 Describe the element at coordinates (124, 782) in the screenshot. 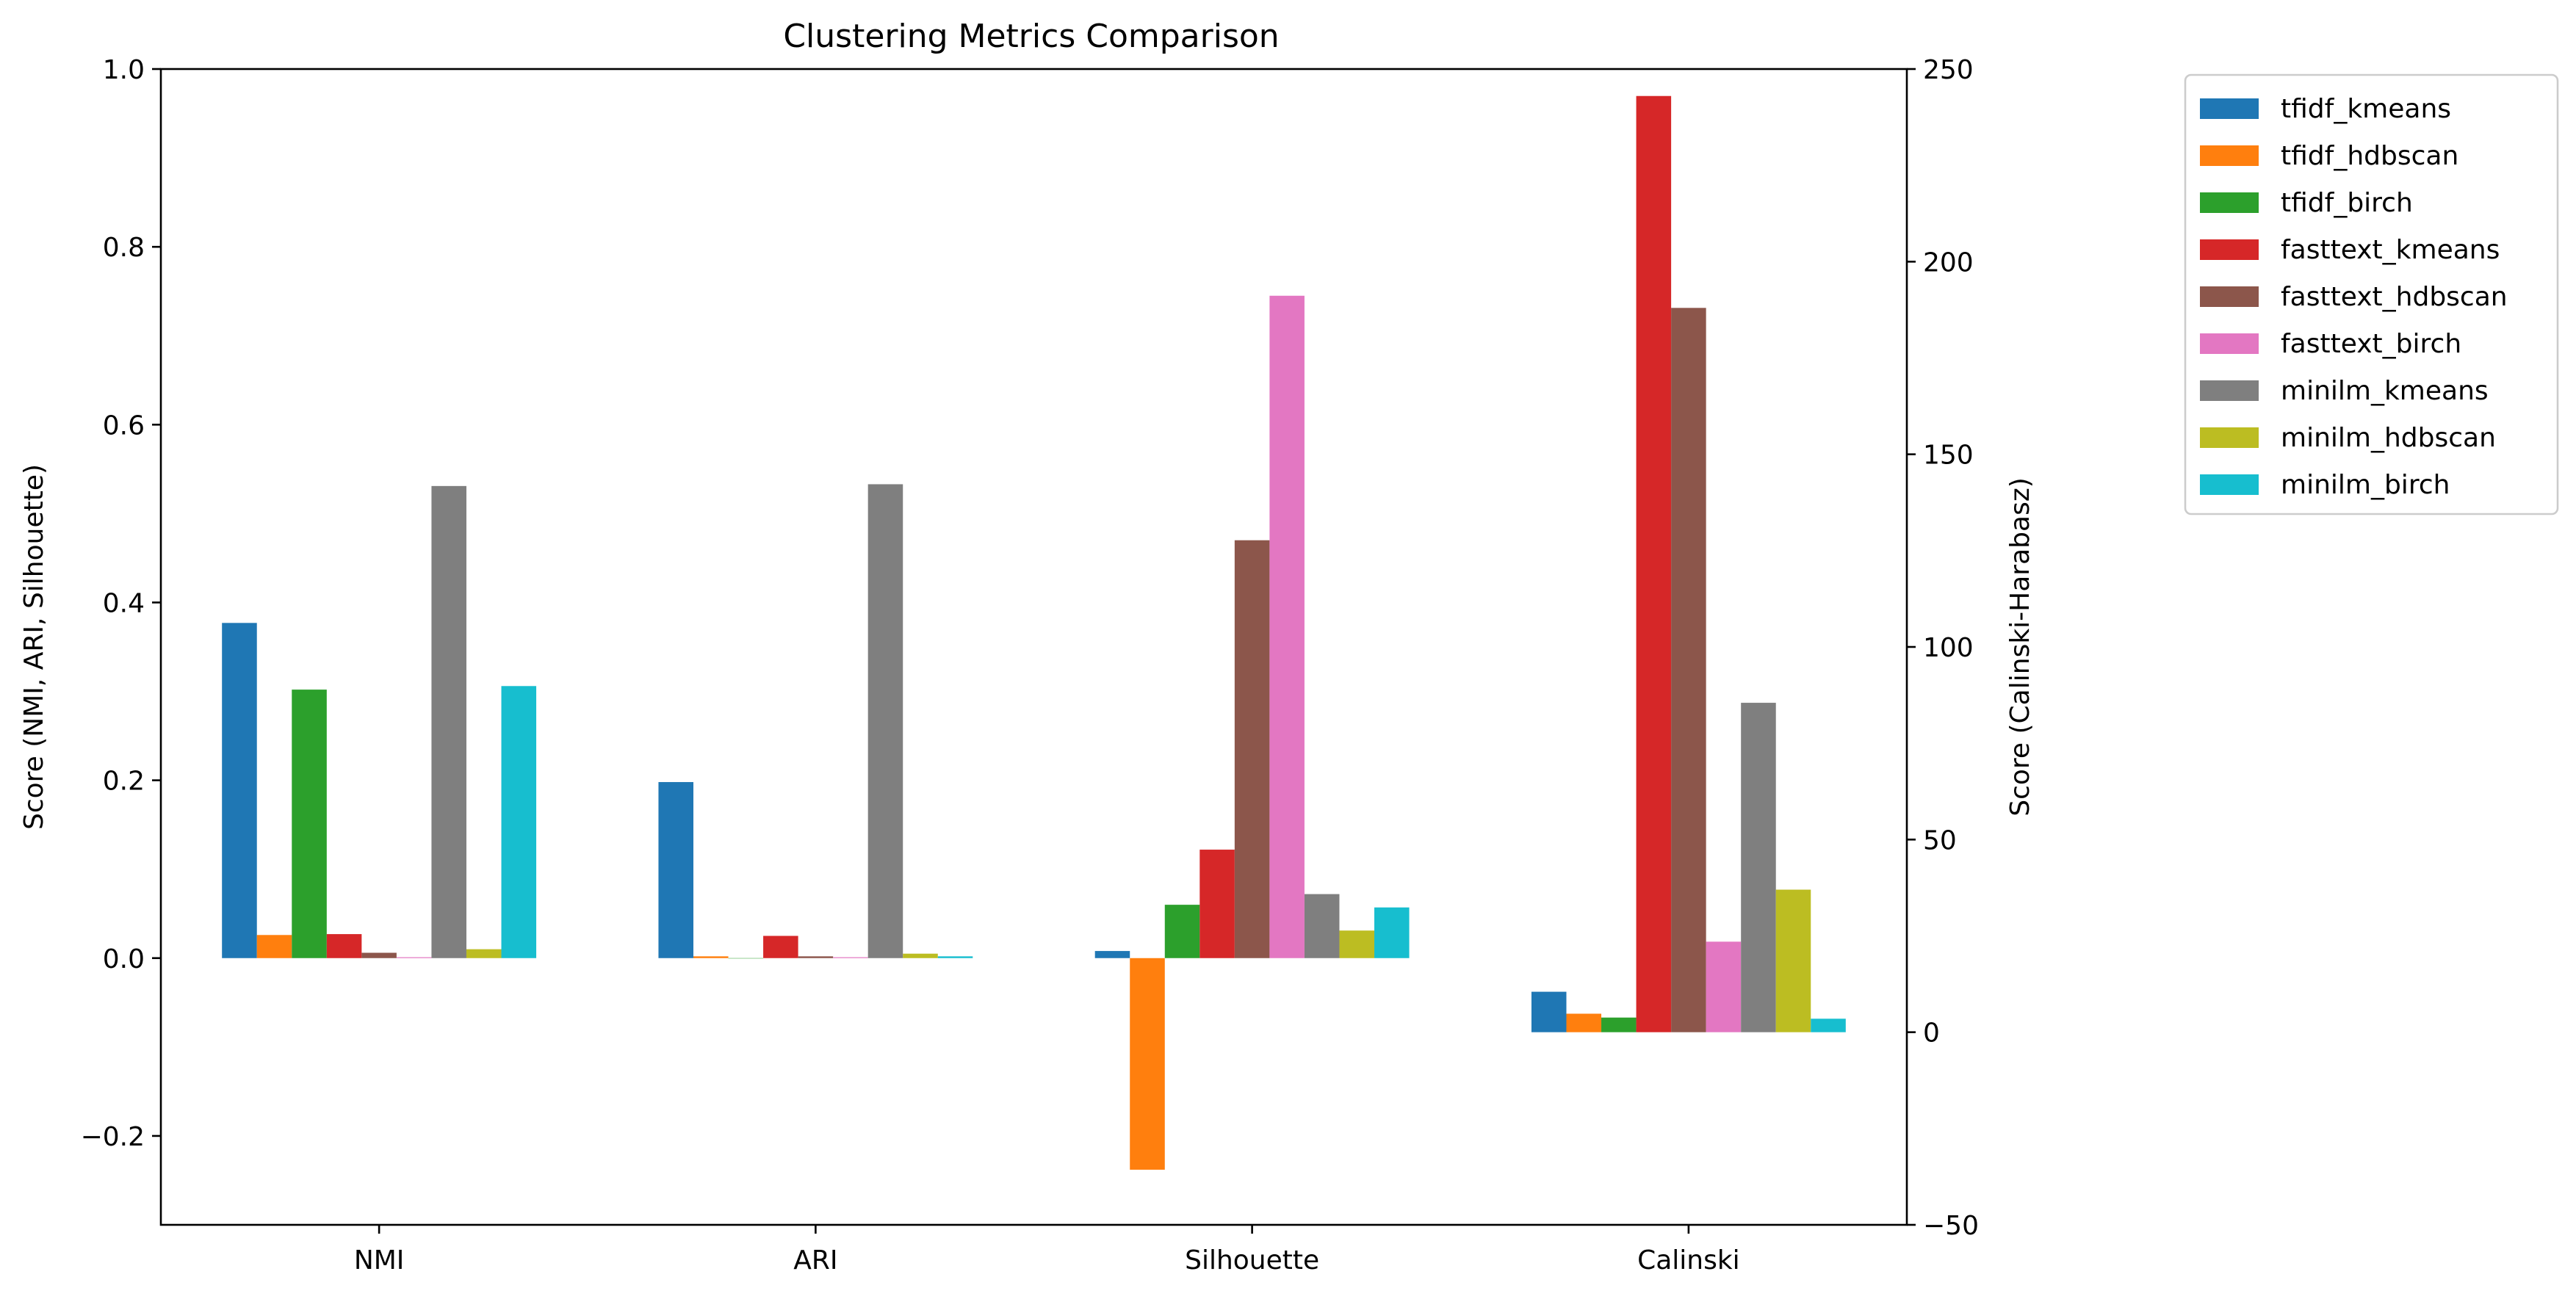

I see `y-left-tick-label: 0.2` at that location.